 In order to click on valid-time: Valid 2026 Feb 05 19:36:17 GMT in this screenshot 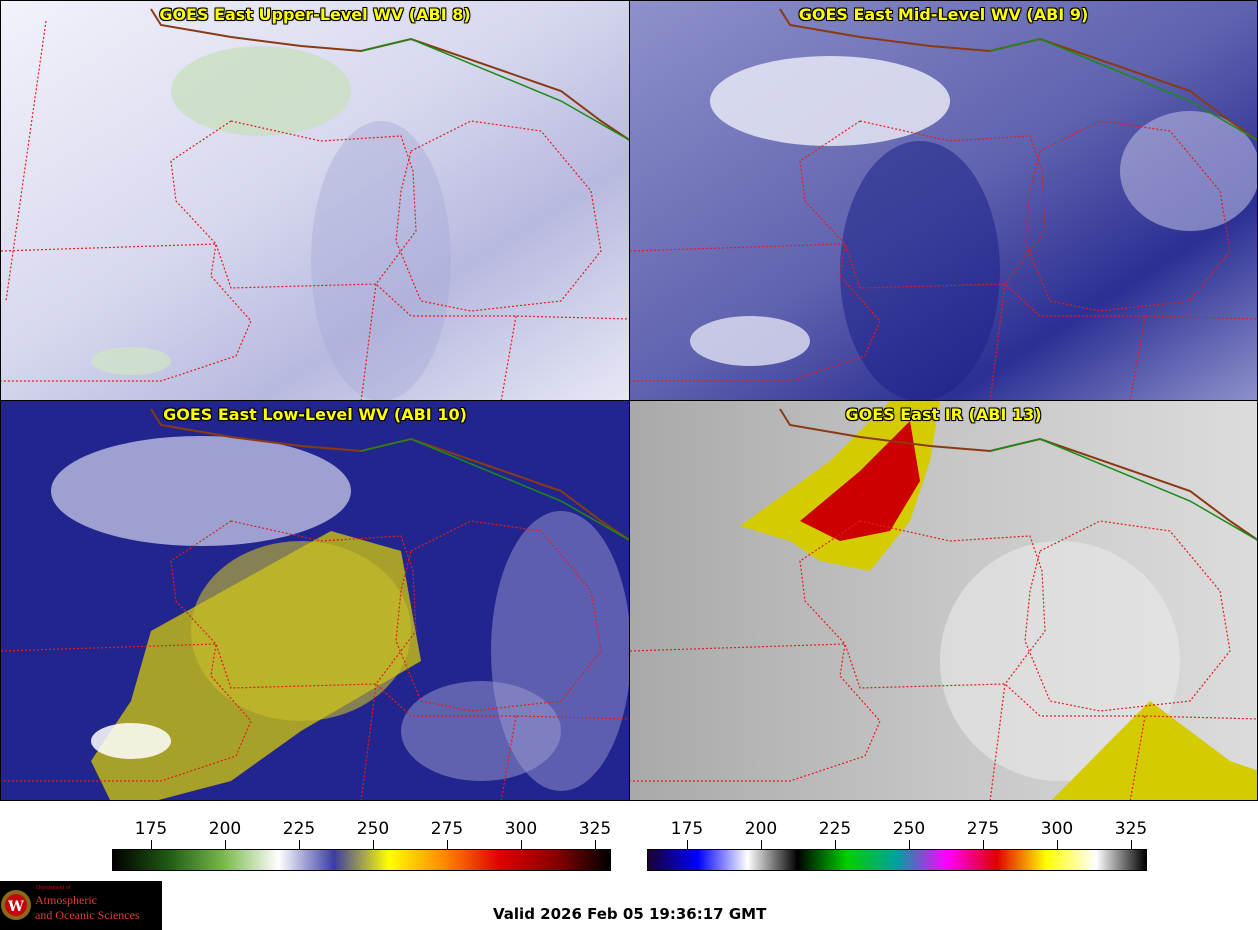, I will do `click(630, 914)`.